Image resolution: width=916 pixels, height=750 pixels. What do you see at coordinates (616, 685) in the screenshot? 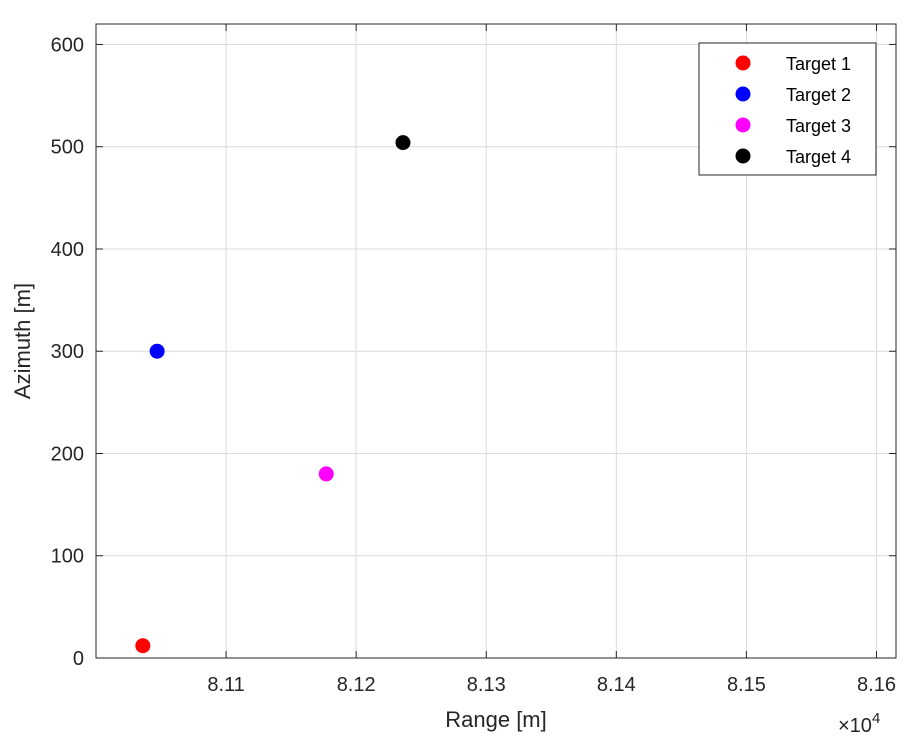
I see `x-tick-label: 8.14` at bounding box center [616, 685].